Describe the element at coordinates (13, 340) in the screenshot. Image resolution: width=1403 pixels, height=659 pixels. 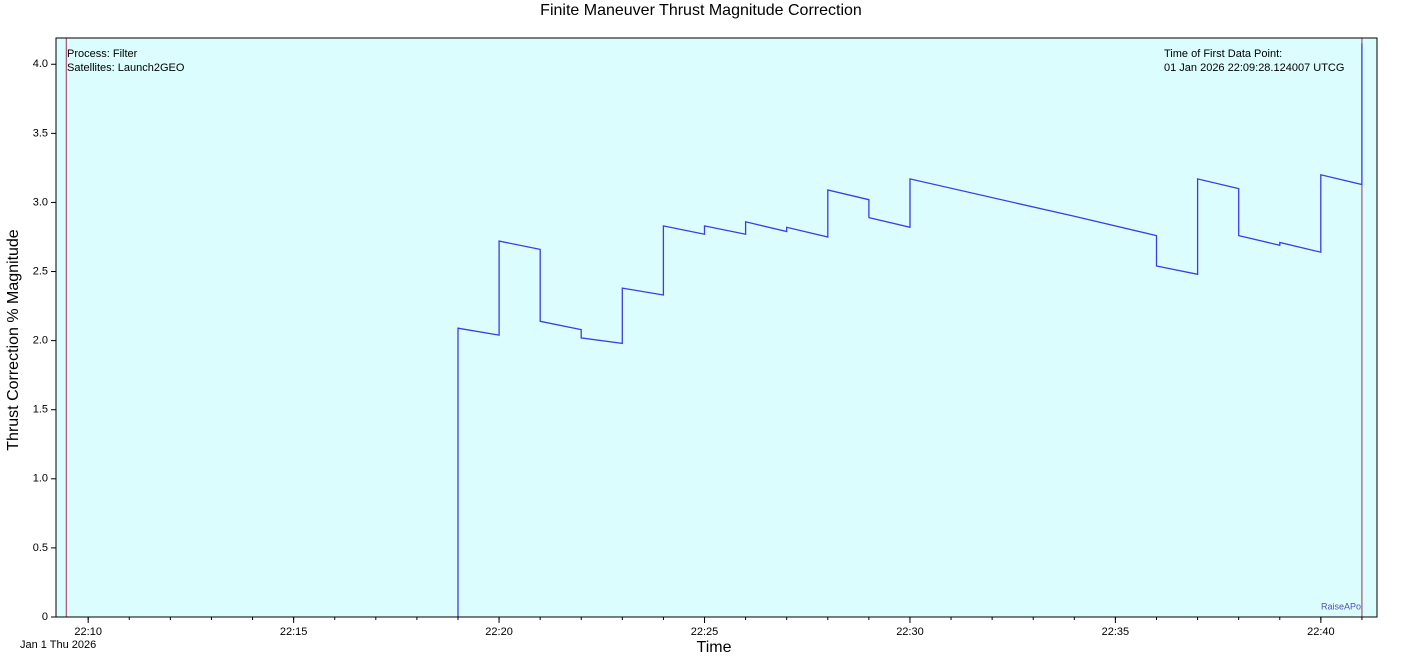
I see `y-axis-label: Thrust Correction % Magnitude` at that location.